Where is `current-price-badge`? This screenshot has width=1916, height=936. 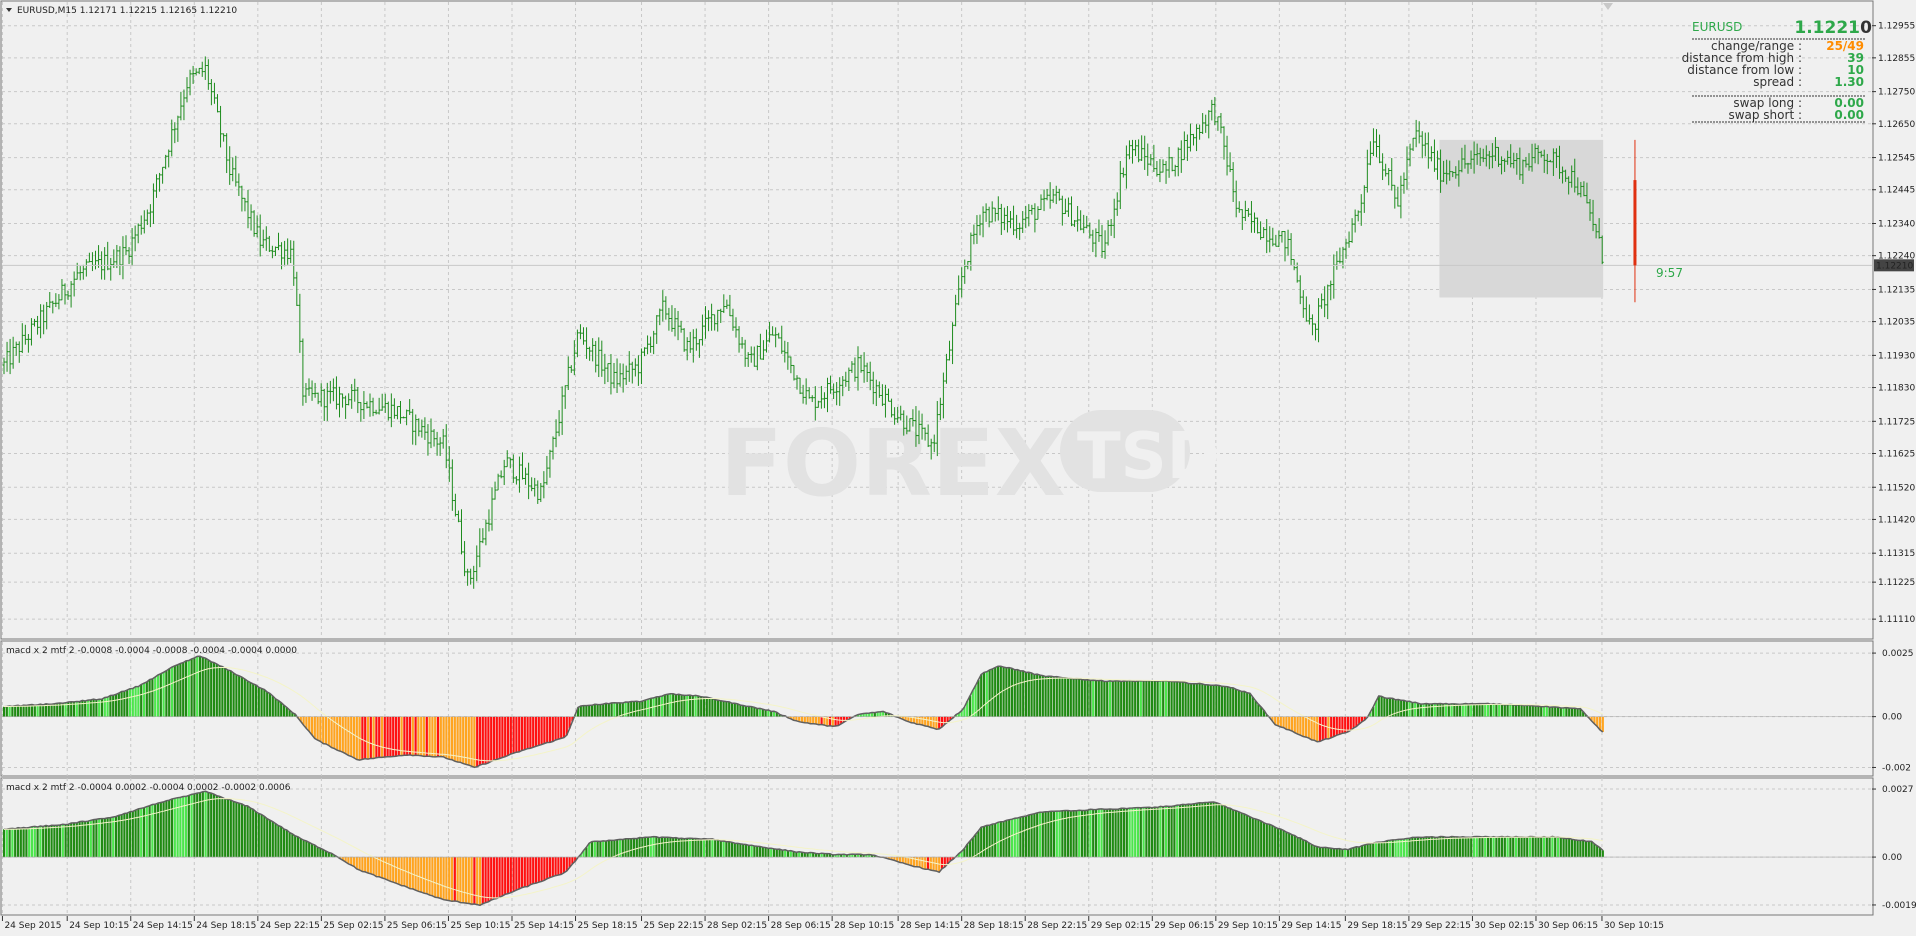 current-price-badge is located at coordinates (1894, 265).